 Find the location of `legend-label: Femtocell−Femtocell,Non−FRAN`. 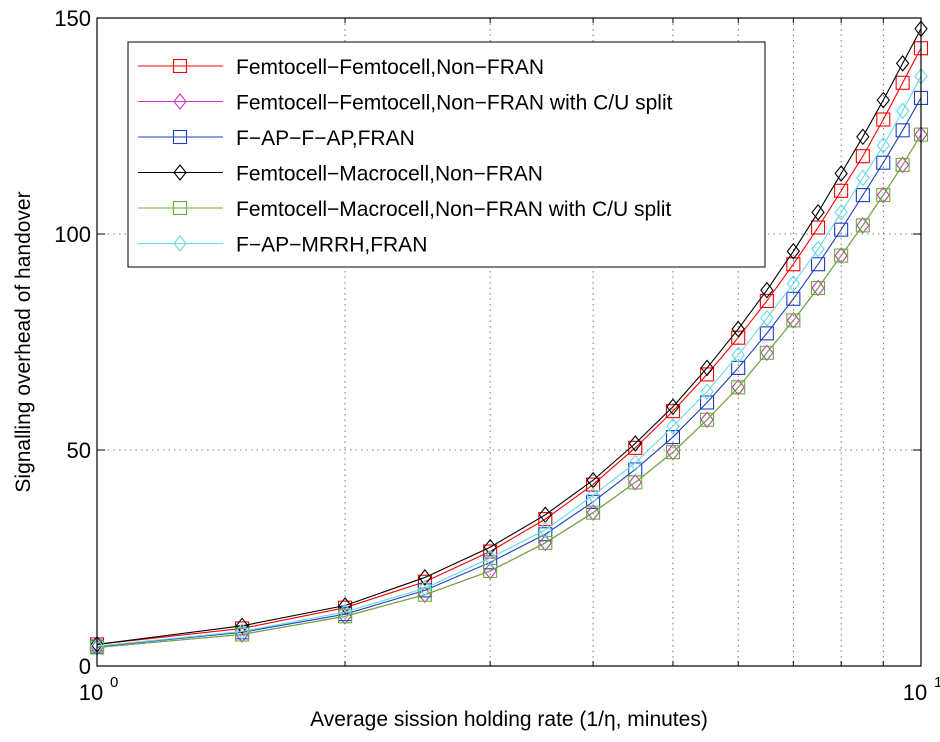

legend-label: Femtocell−Femtocell,Non−FRAN is located at coordinates (390, 67).